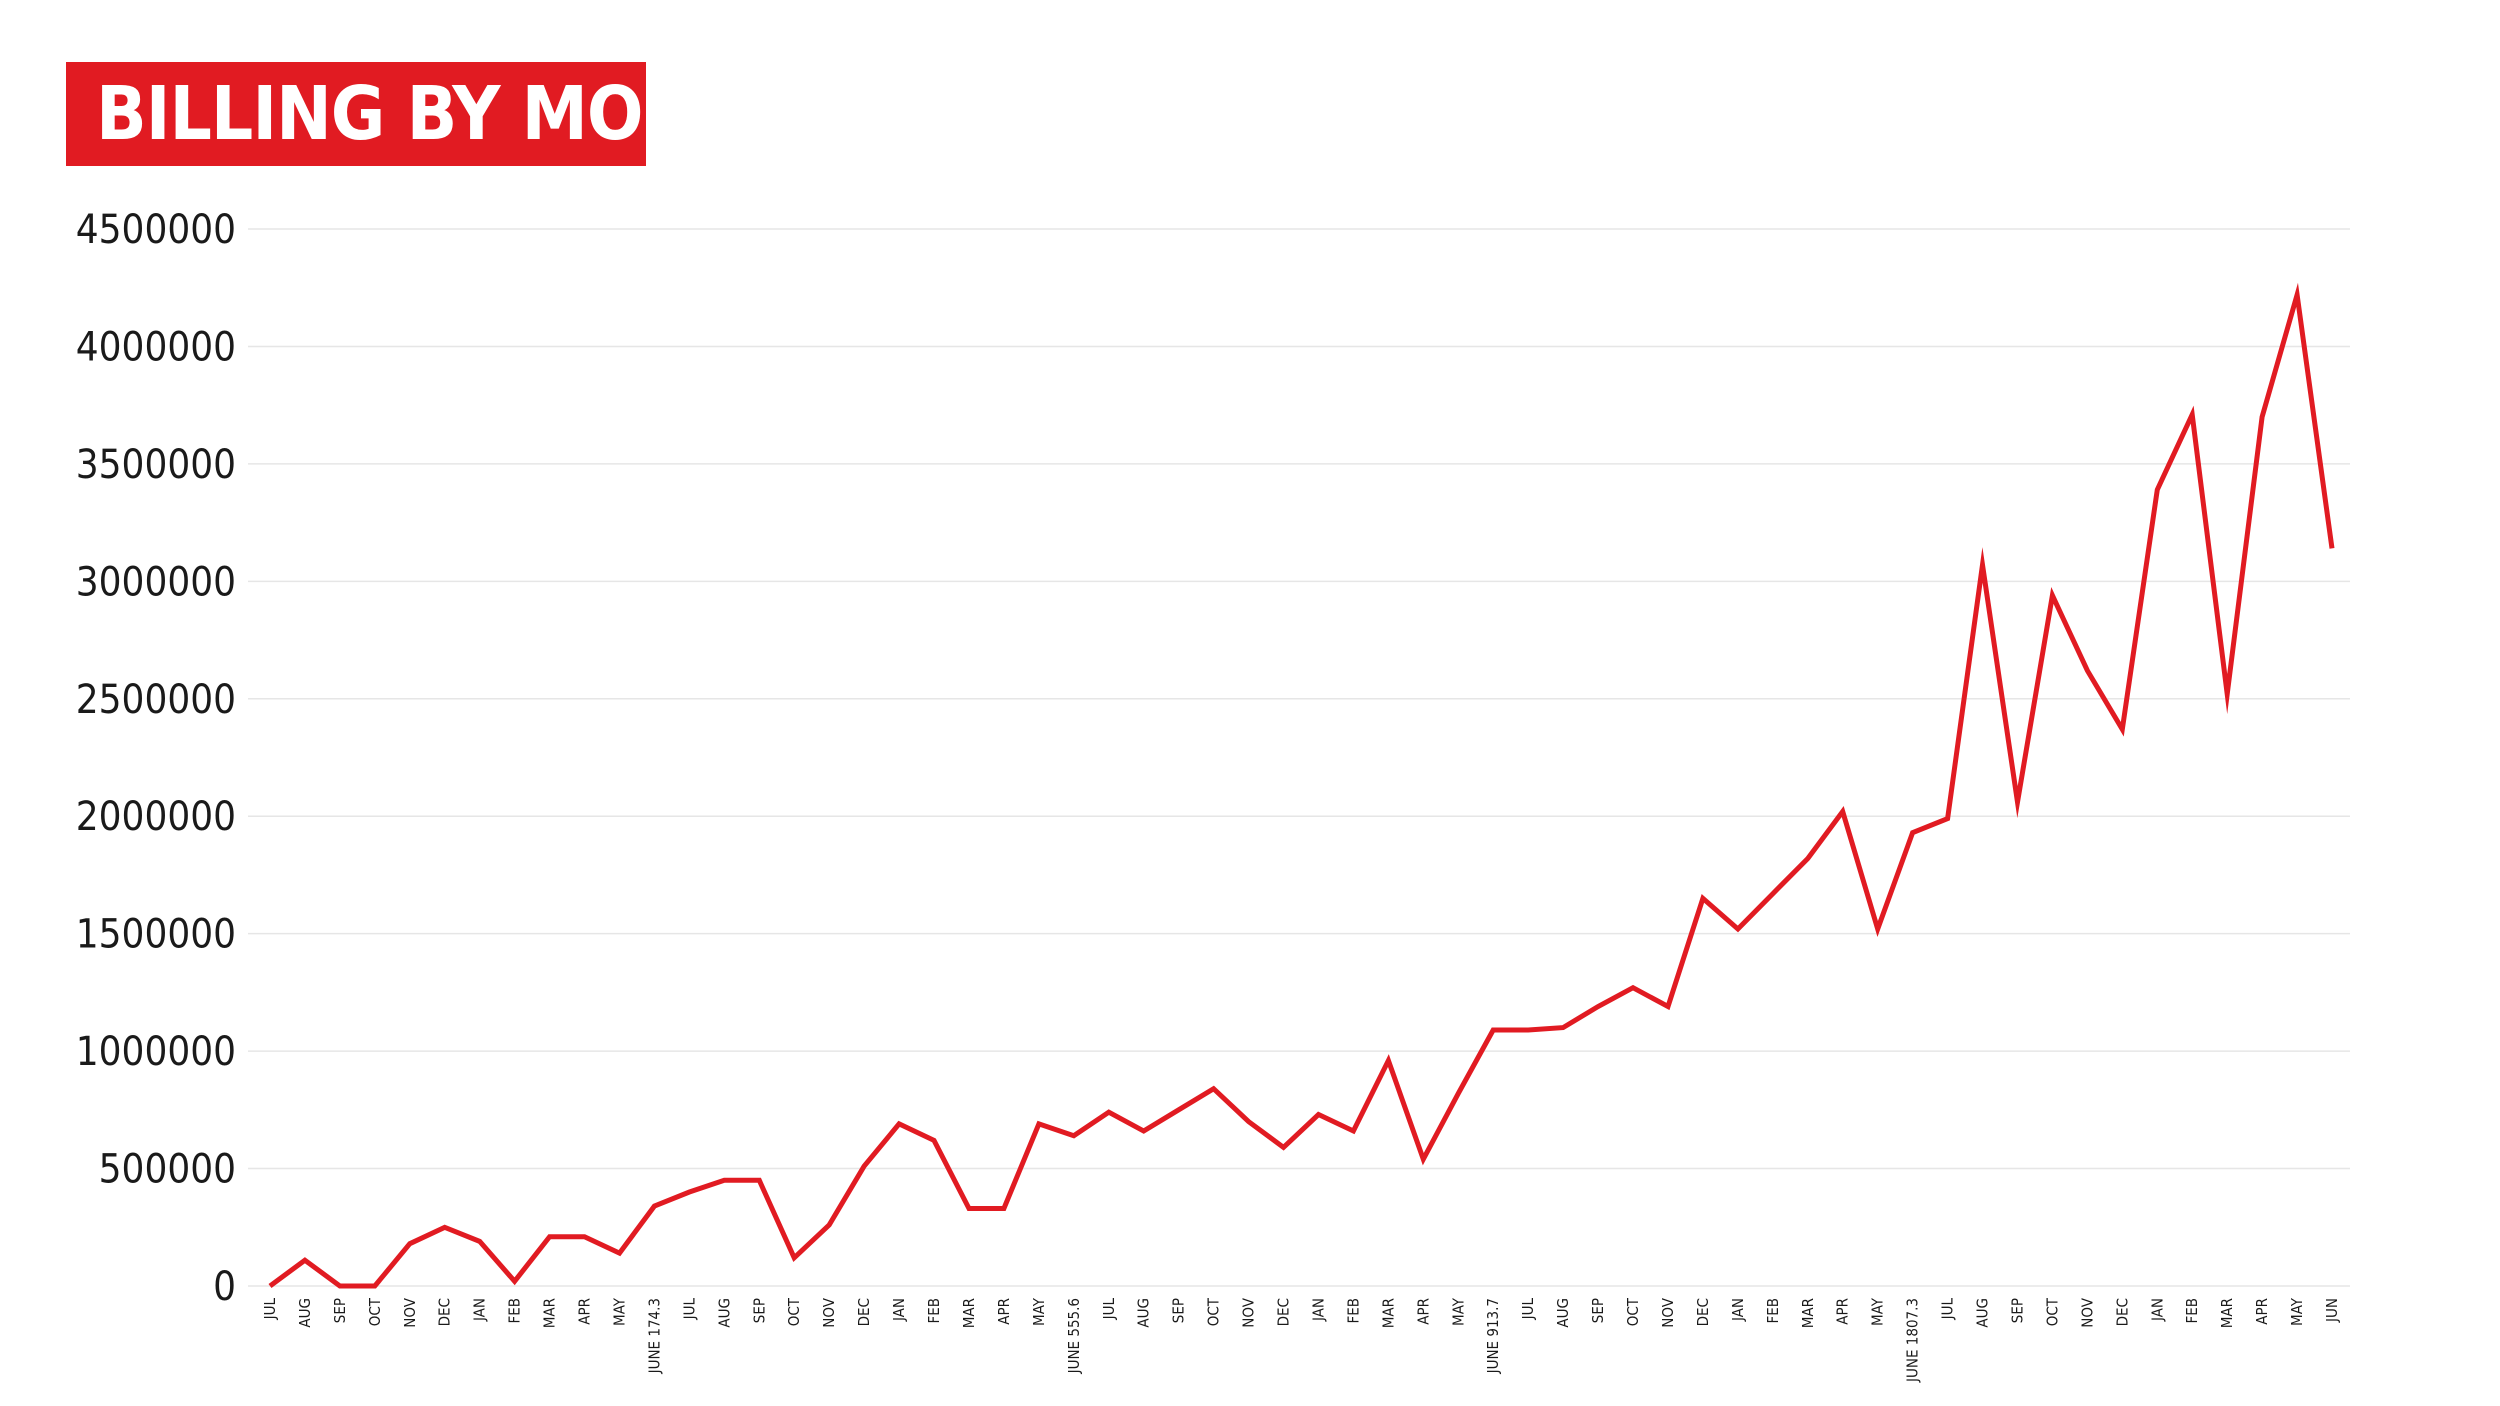  I want to click on y-tick-label: 1500000, so click(156, 935).